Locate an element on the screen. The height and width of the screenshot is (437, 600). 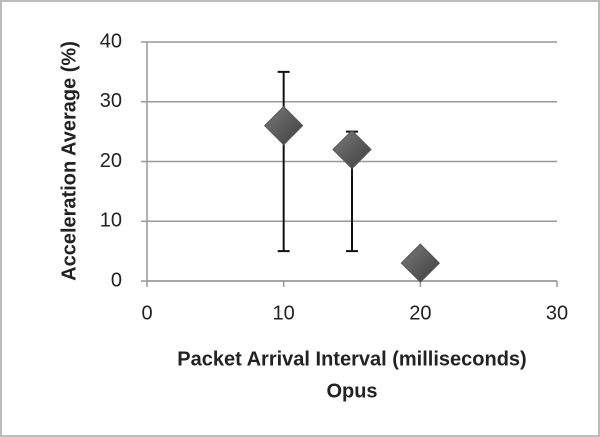
x-tick-label: 10 is located at coordinates (284, 313).